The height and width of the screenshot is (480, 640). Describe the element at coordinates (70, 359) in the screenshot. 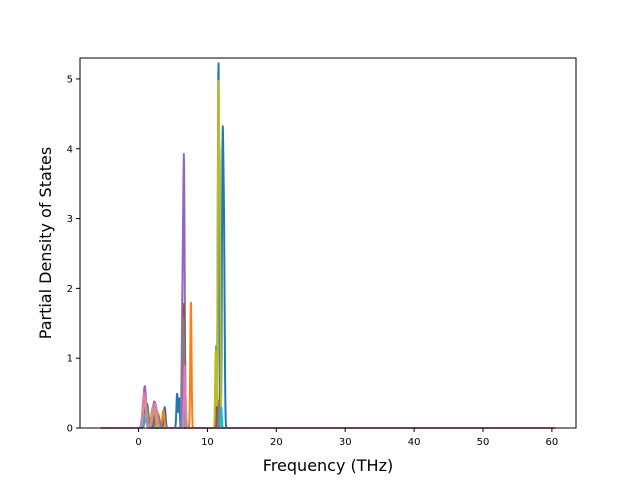

I see `y-tick-label: 1` at that location.